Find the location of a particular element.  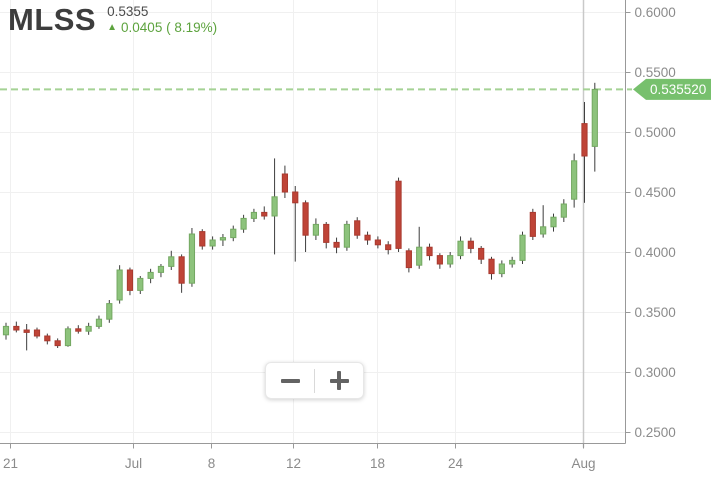

last-price-badge is located at coordinates (672, 89).